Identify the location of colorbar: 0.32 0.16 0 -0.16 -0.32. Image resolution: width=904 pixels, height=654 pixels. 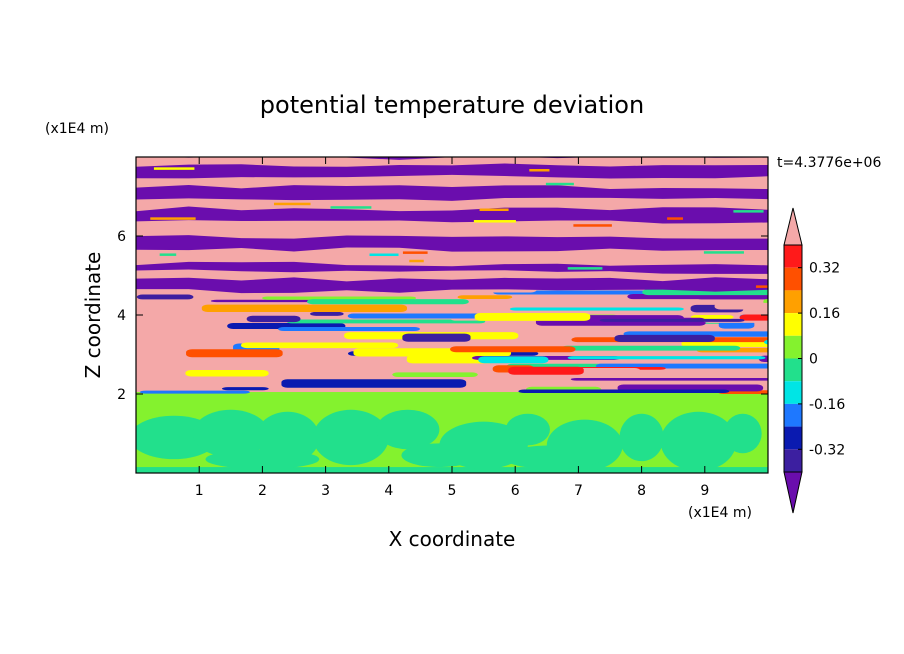
(814, 360).